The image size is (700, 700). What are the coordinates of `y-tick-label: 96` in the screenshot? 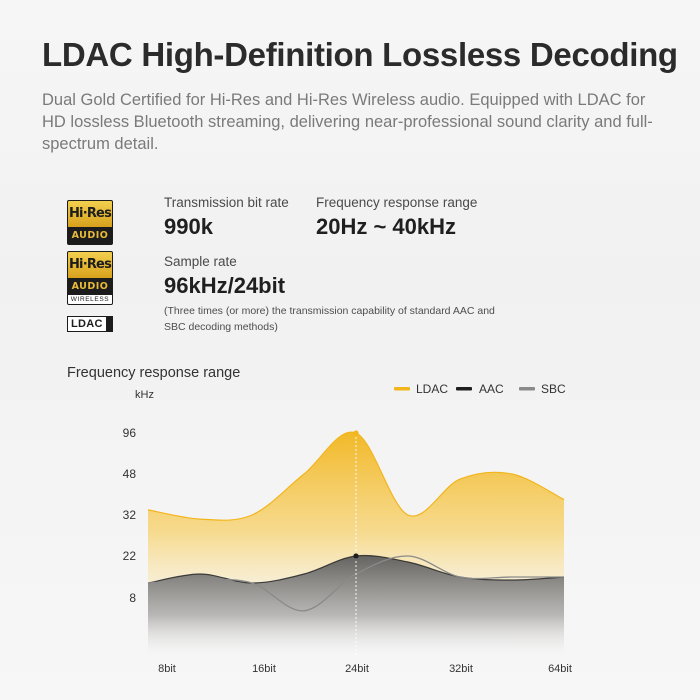 It's located at (130, 433).